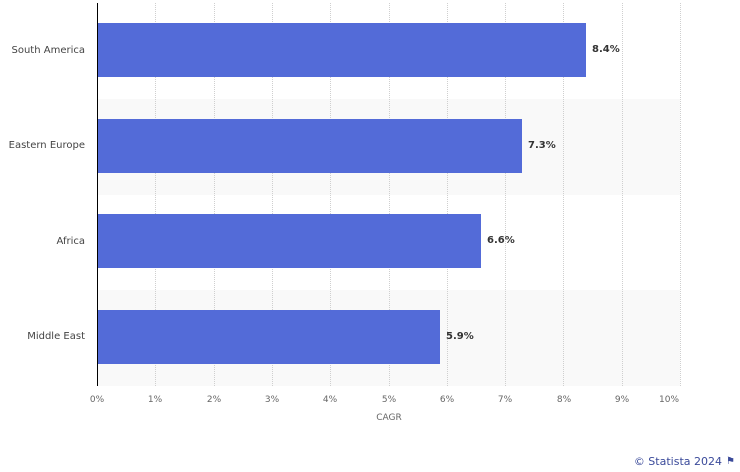  Describe the element at coordinates (48, 50) in the screenshot. I see `category-label: South America` at that location.